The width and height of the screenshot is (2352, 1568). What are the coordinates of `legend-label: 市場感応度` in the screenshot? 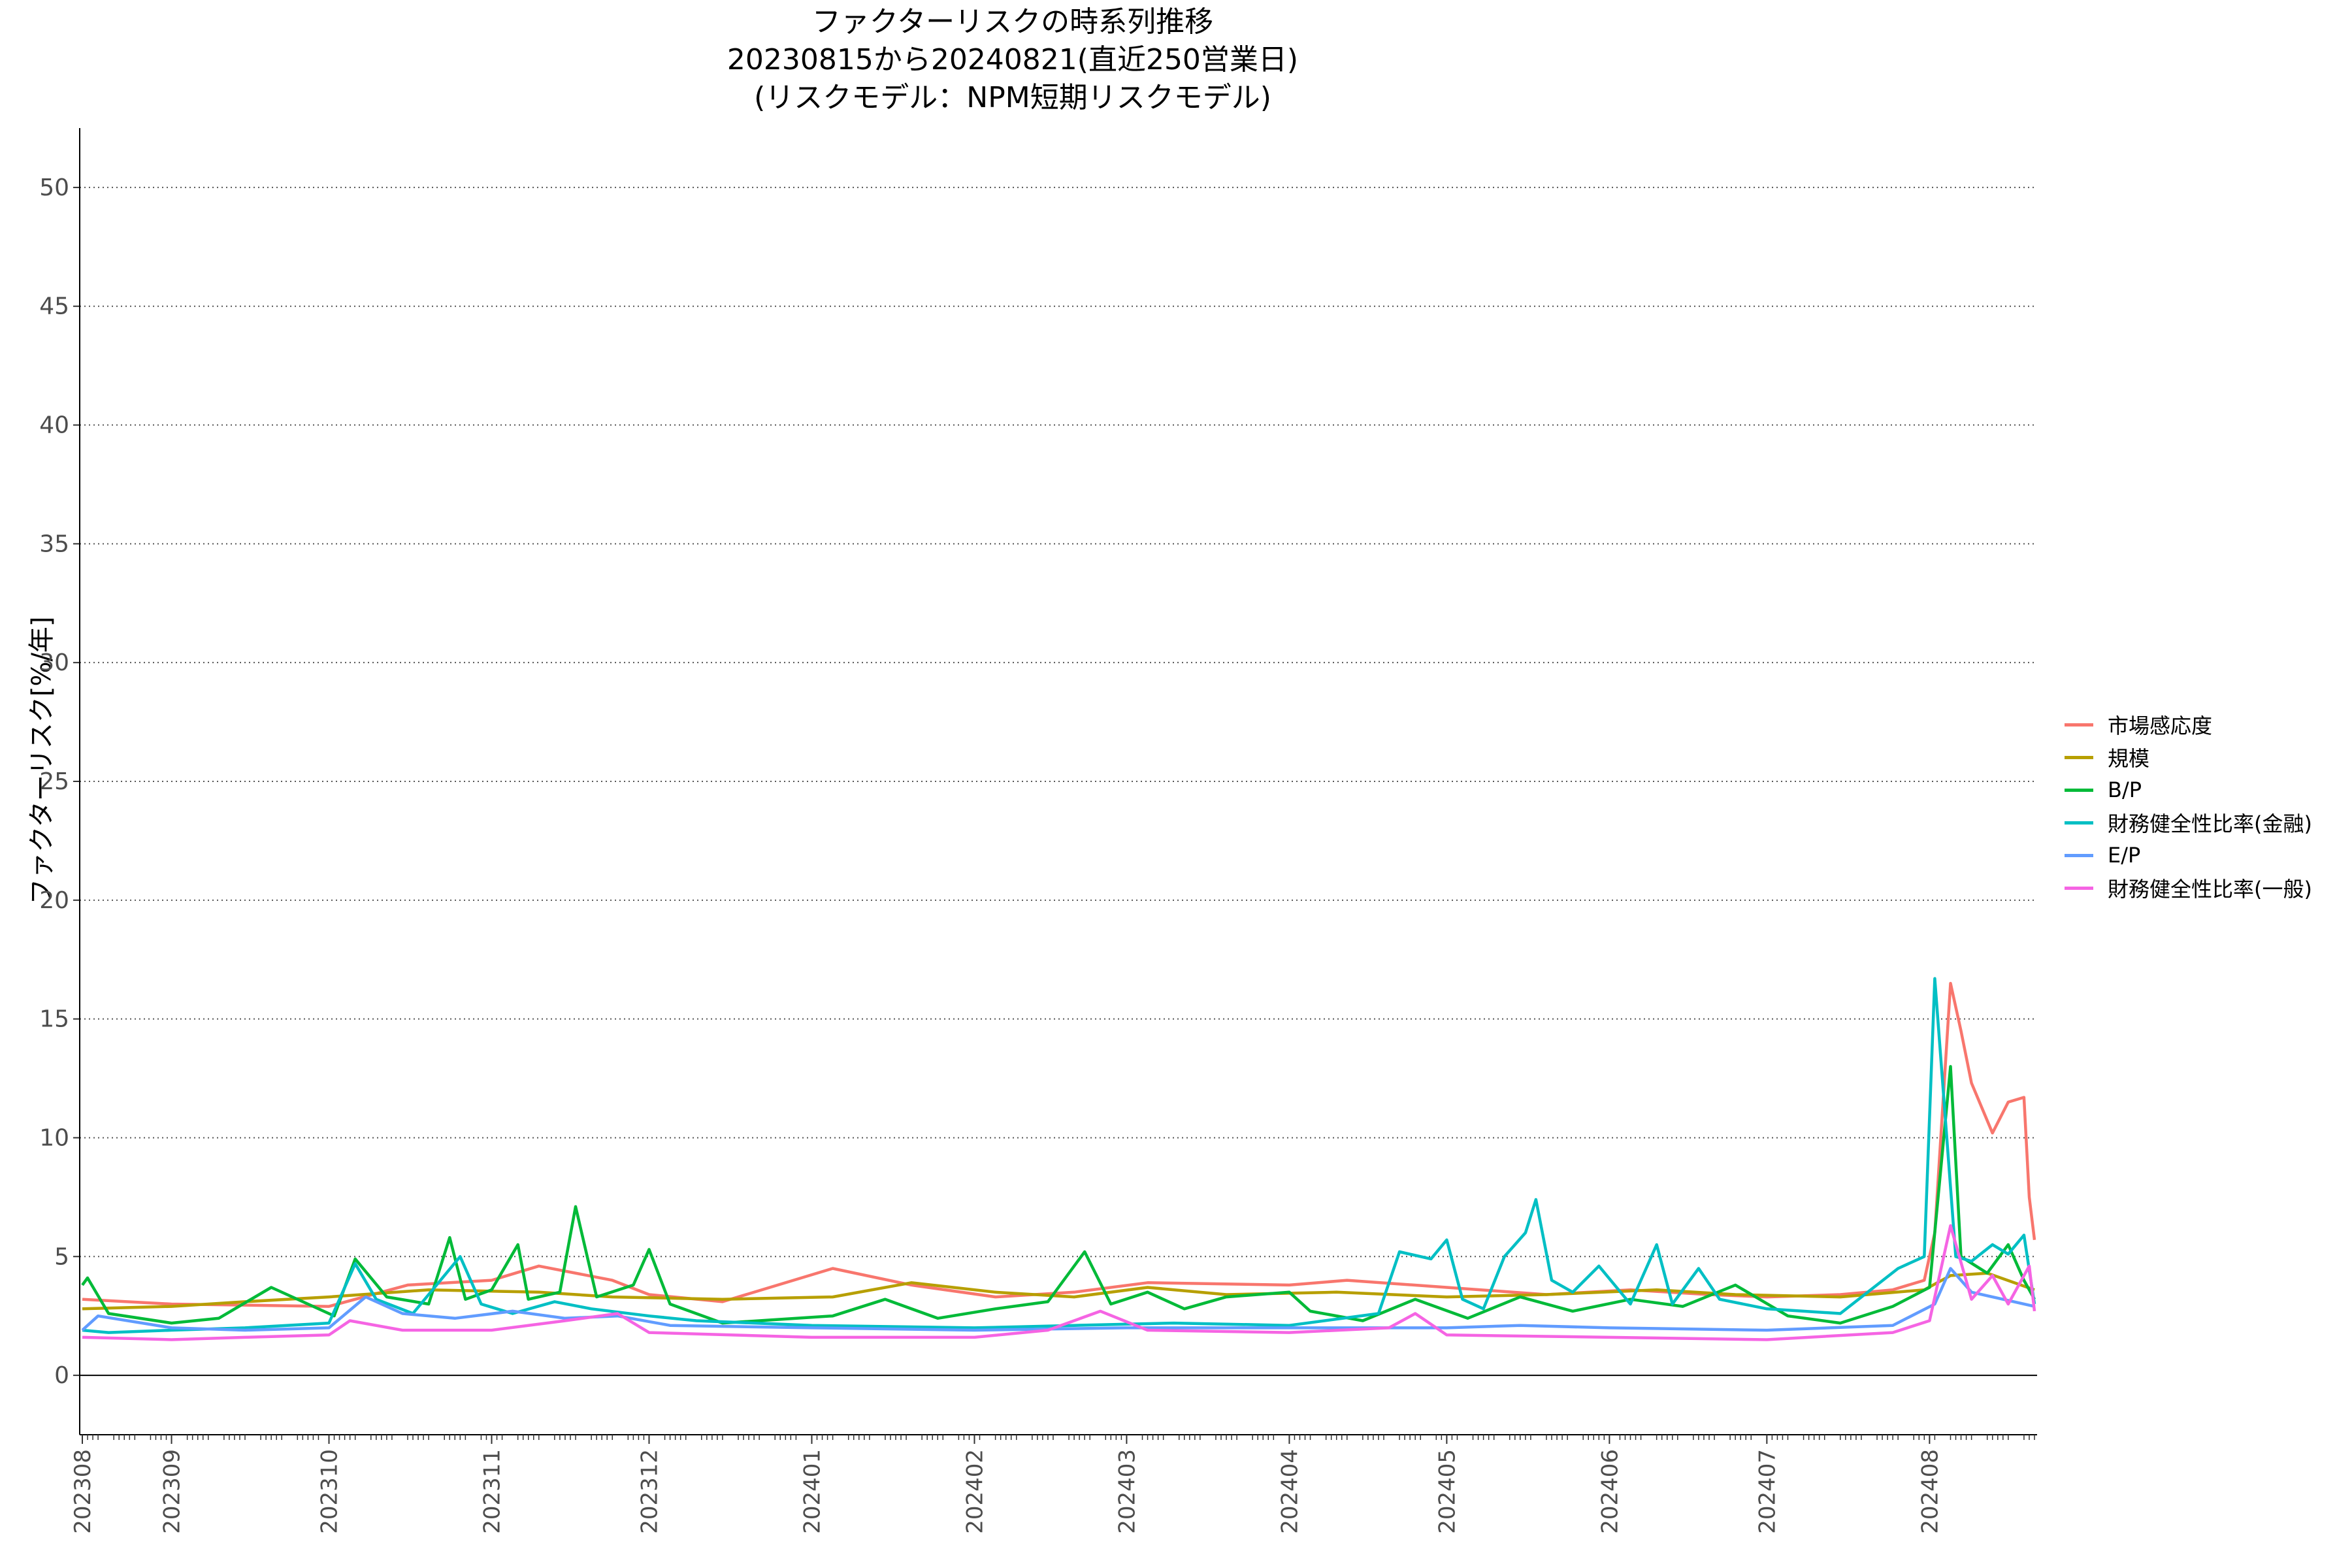 It's located at (2160, 725).